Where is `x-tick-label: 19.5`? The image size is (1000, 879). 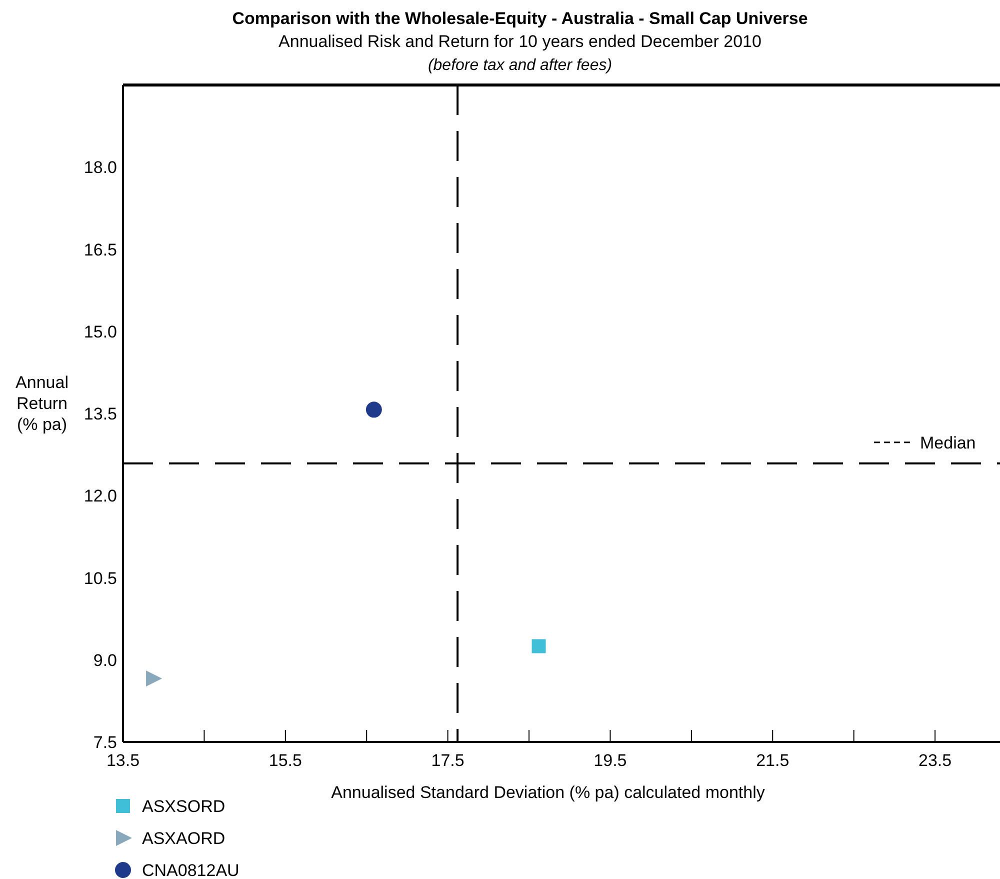 x-tick-label: 19.5 is located at coordinates (610, 760).